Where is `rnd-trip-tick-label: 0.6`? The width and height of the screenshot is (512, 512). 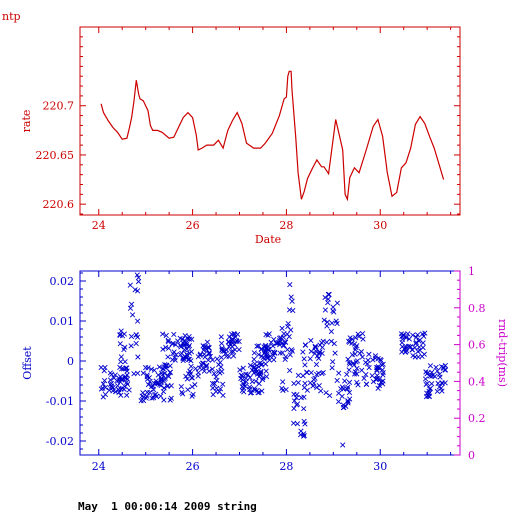 rnd-trip-tick-label: 0.6 is located at coordinates (477, 345).